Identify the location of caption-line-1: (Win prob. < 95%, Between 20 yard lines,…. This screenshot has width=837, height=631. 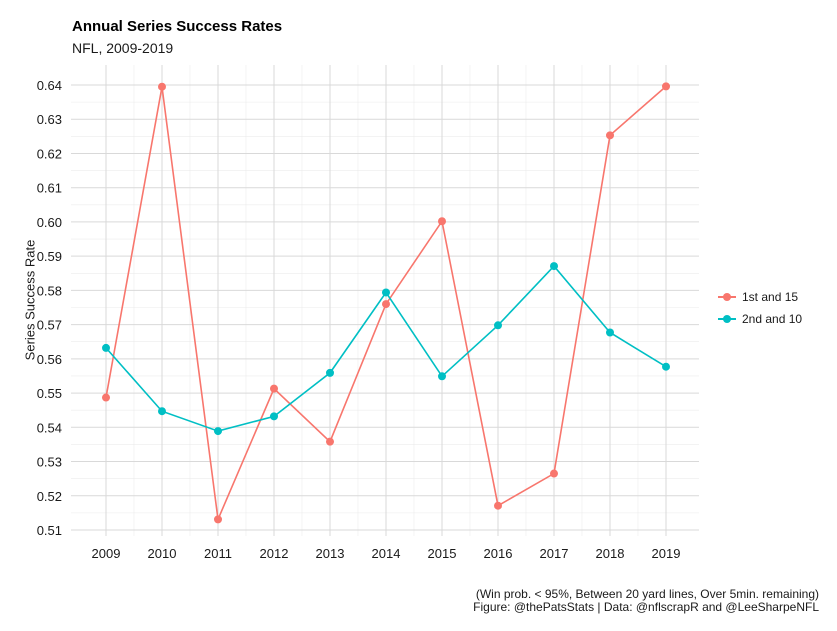
(647, 594).